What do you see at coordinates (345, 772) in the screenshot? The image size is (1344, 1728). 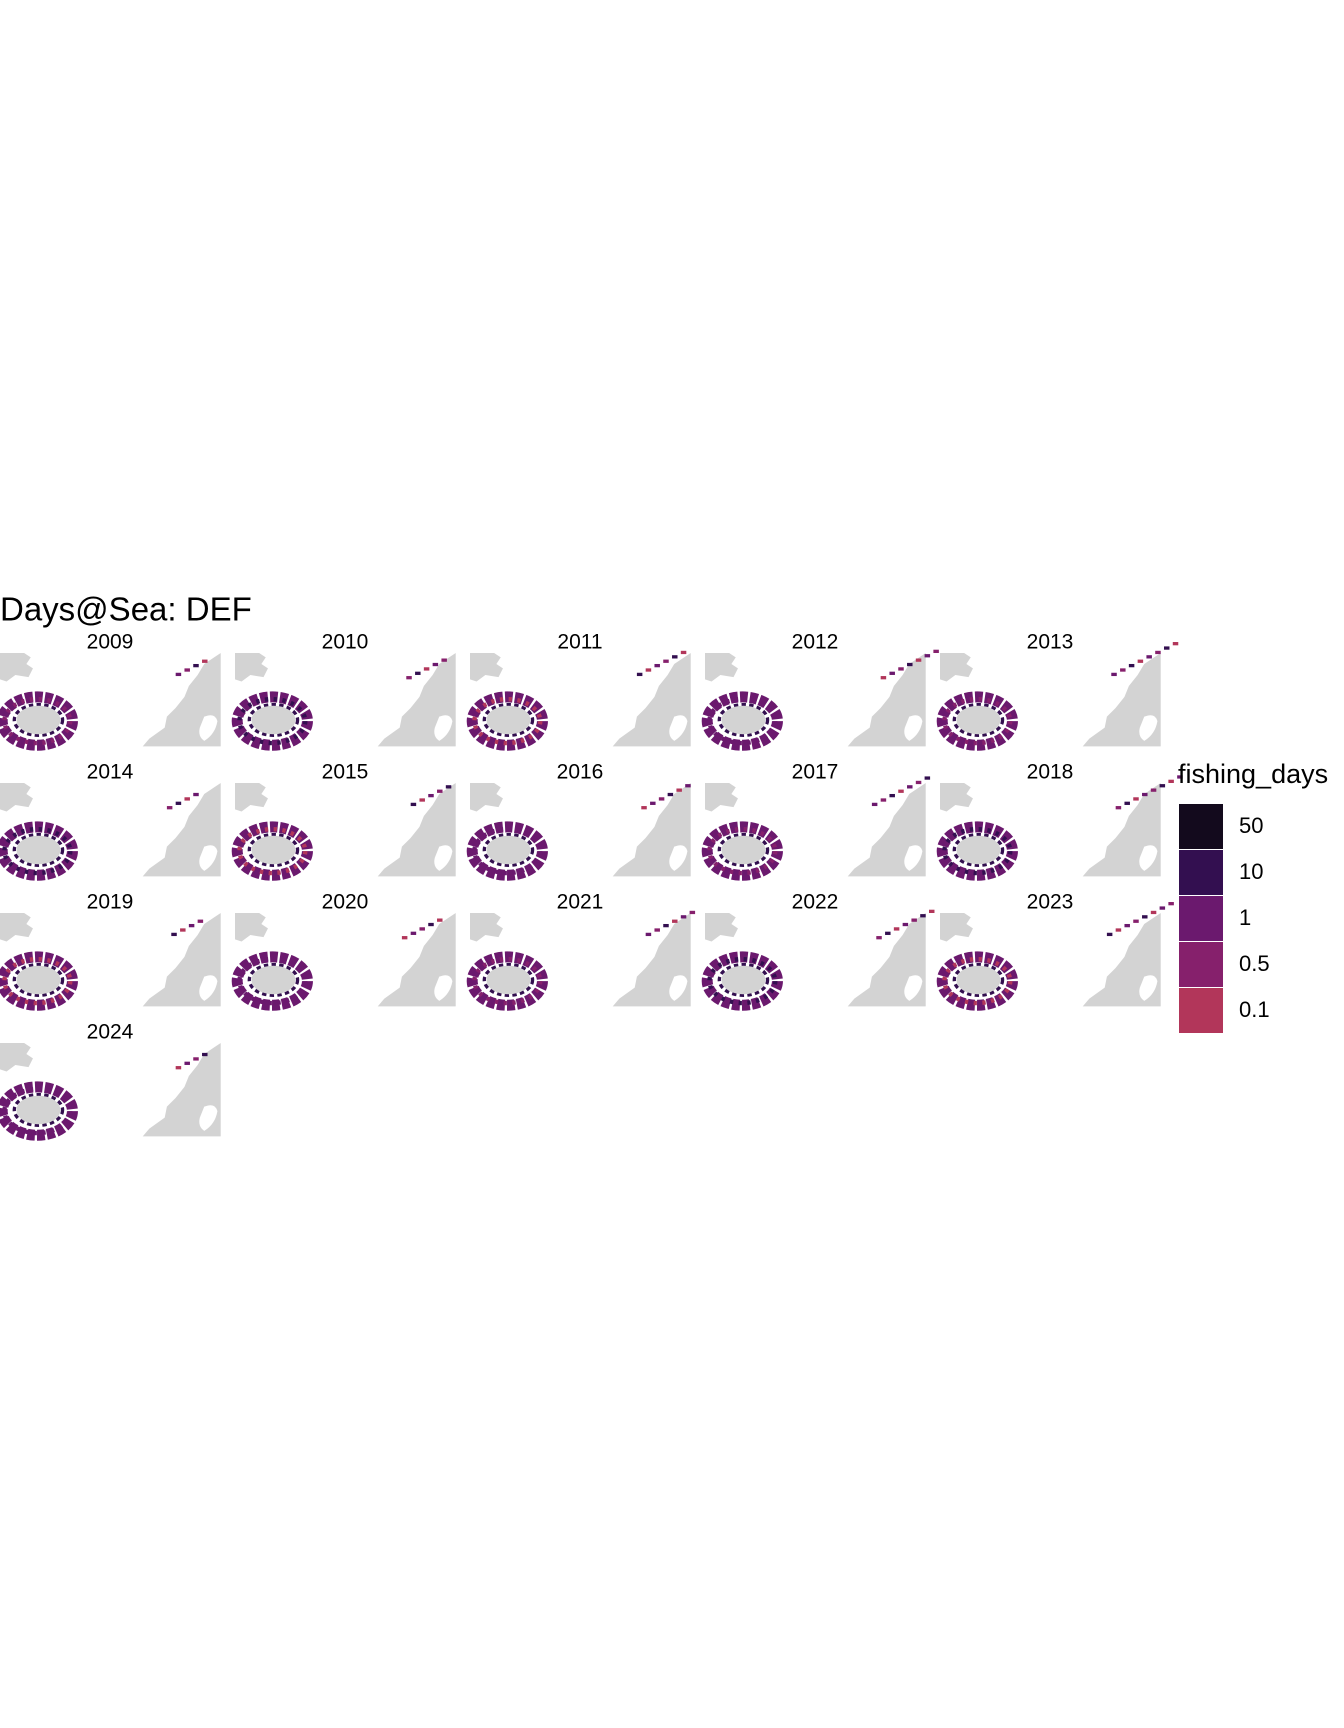 I see `panel-label: 2015` at bounding box center [345, 772].